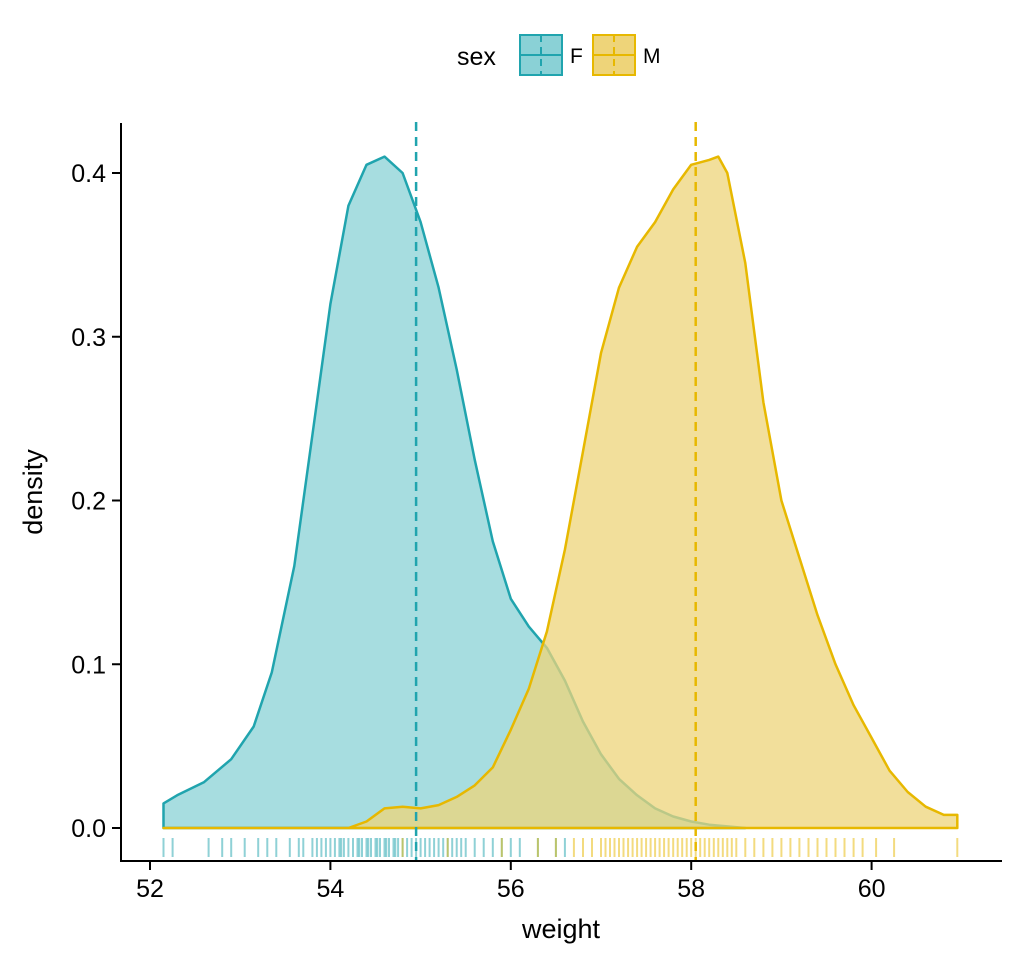 The image size is (1017, 960). Describe the element at coordinates (691, 889) in the screenshot. I see `x-tick-label-58: 58` at that location.